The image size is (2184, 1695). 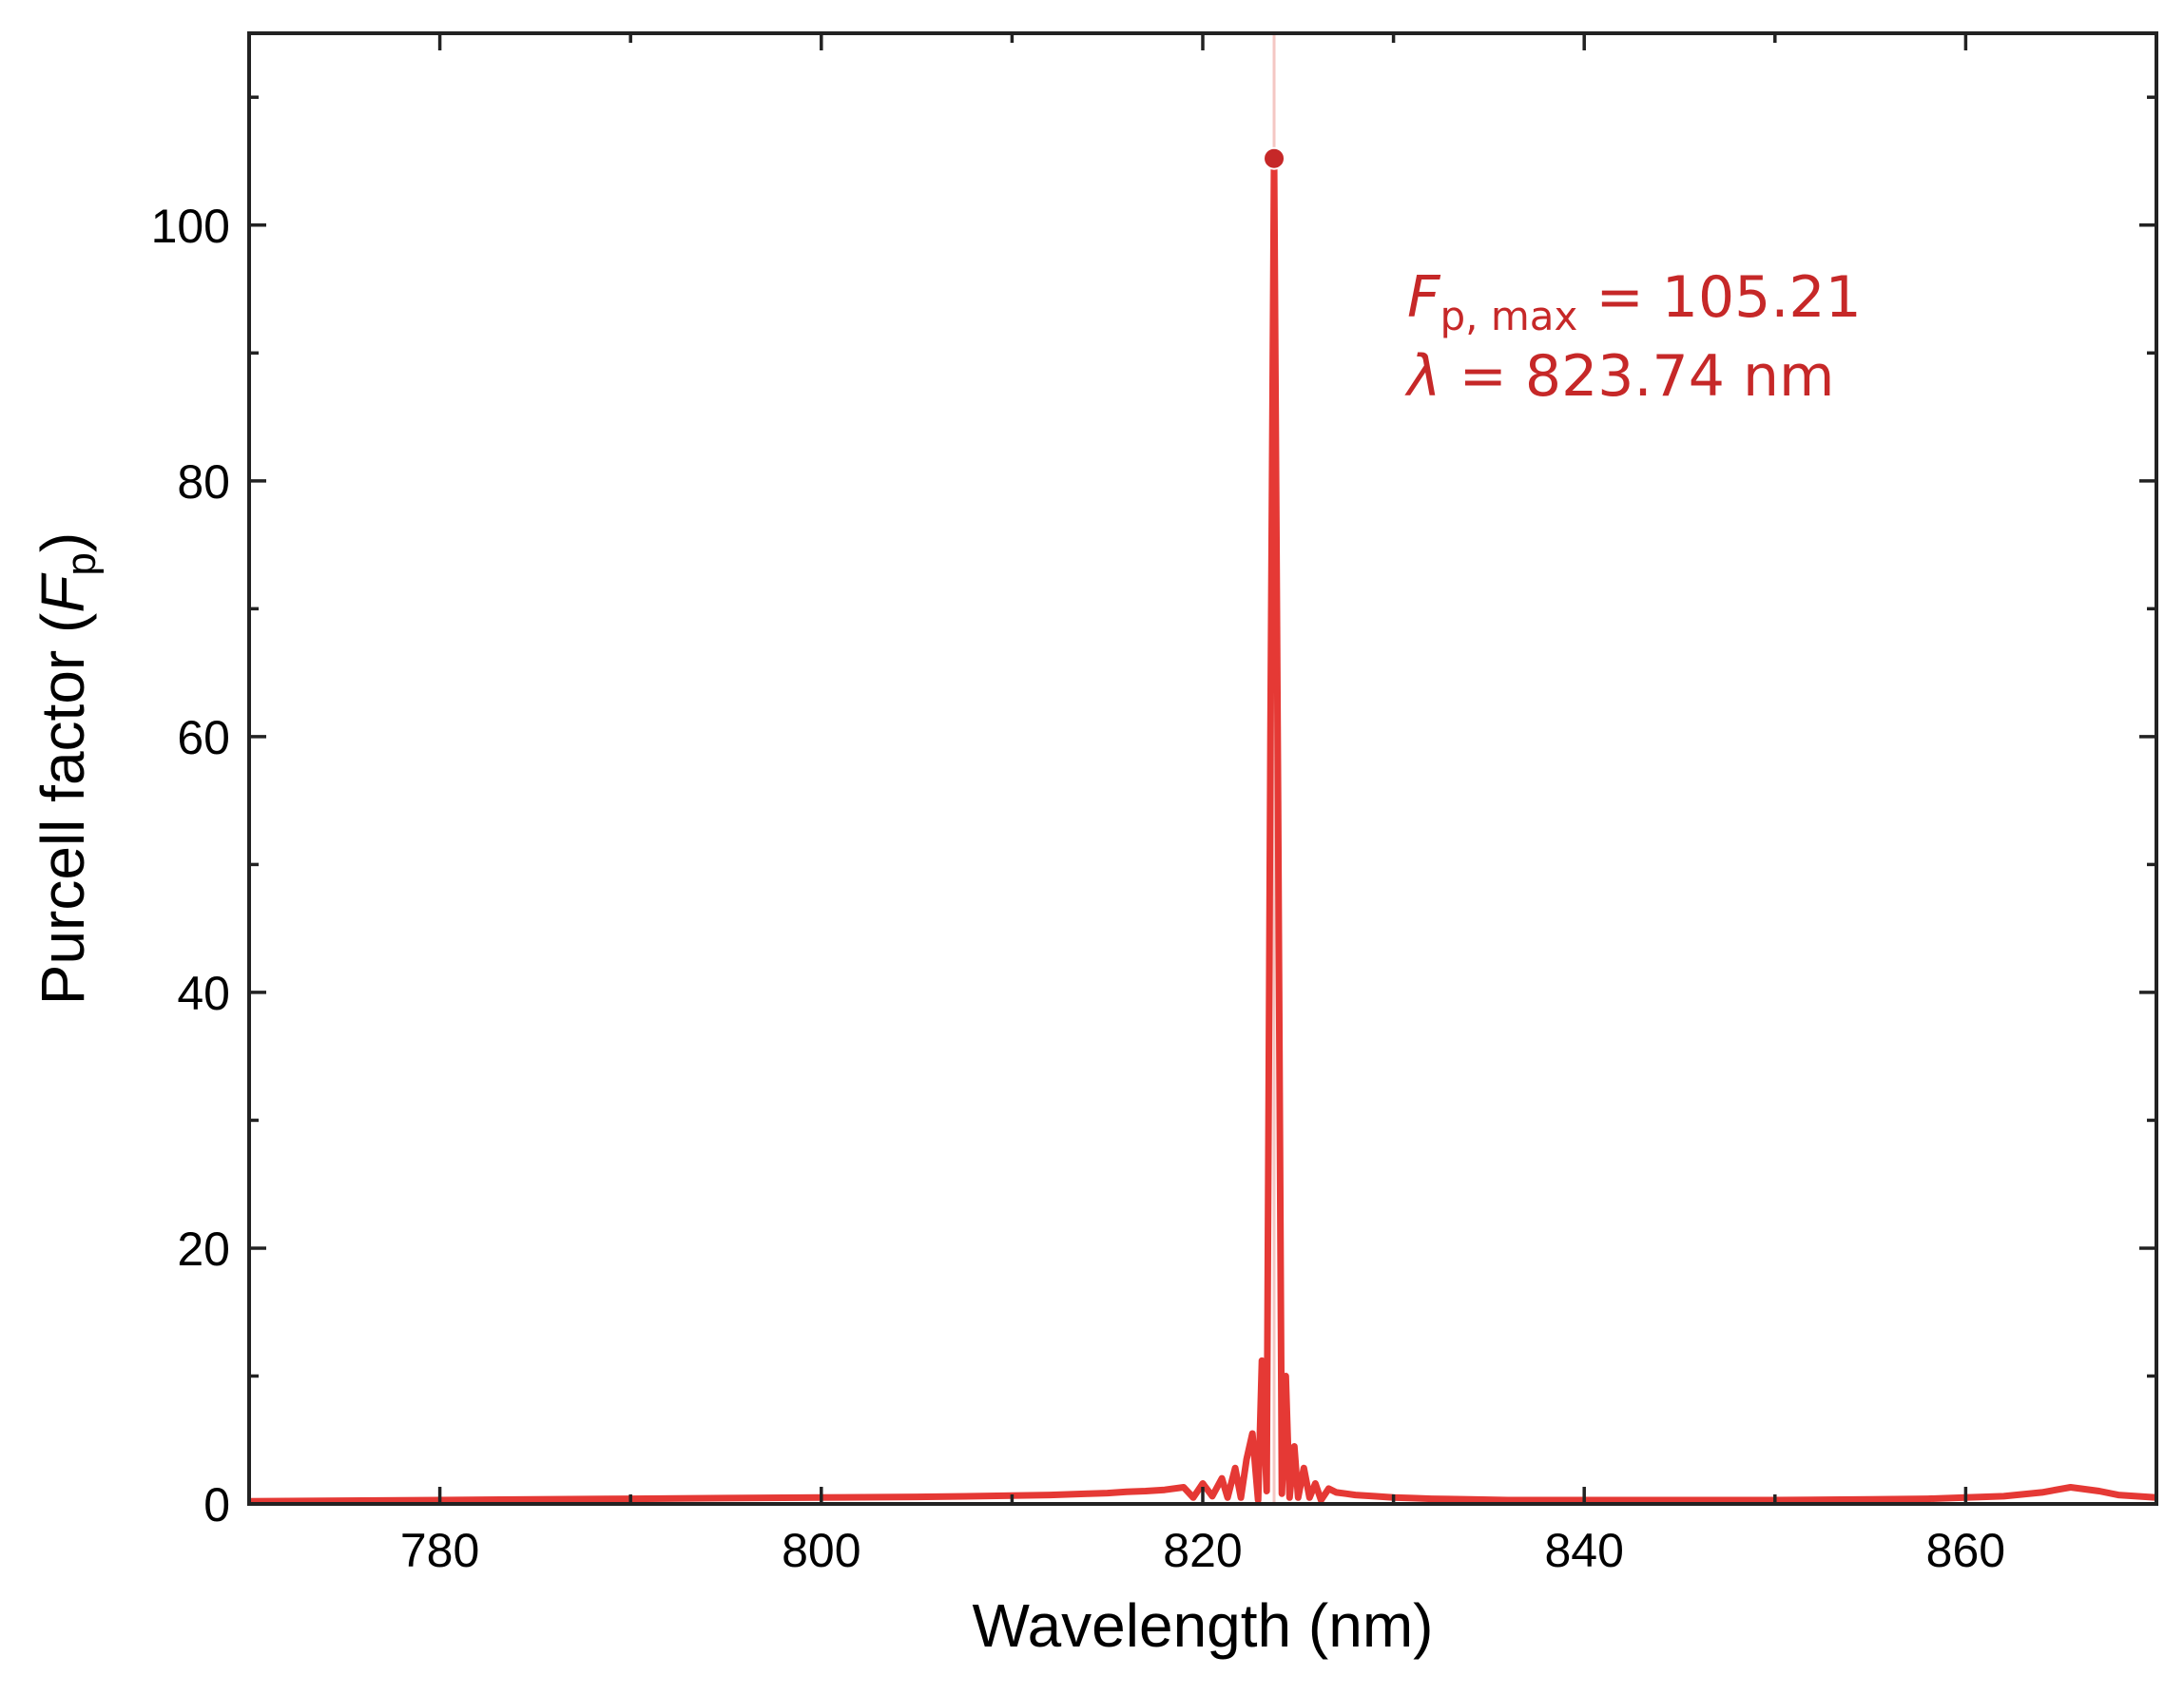 What do you see at coordinates (203, 482) in the screenshot?
I see `y-tick-label: 80` at bounding box center [203, 482].